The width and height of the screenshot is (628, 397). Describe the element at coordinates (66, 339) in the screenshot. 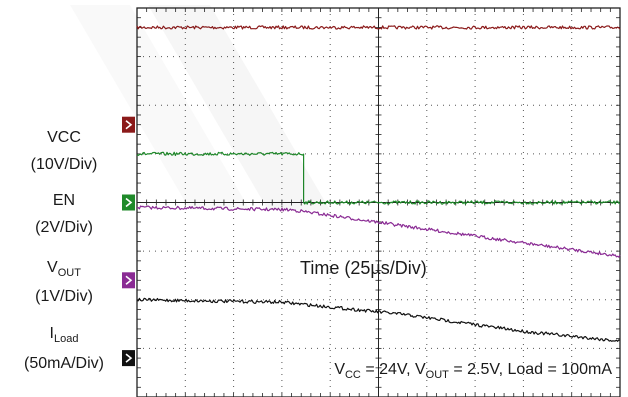

I see `iload-label-sub: Load` at that location.